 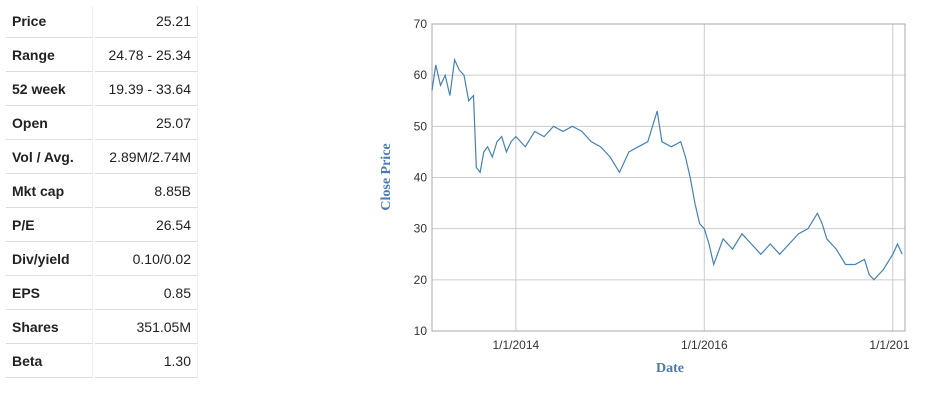 I want to click on cell-value: 25.07, so click(x=146, y=124).